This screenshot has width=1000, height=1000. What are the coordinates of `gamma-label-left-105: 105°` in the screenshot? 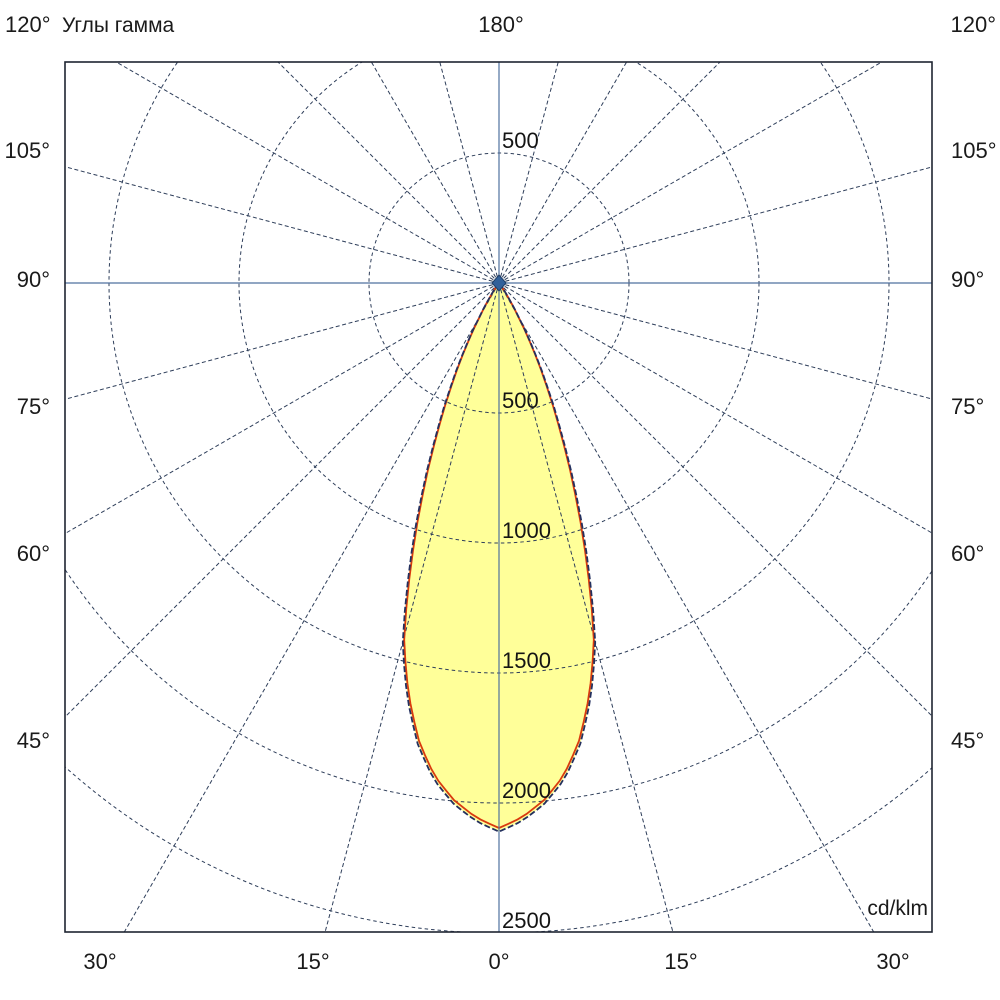 It's located at (27, 150).